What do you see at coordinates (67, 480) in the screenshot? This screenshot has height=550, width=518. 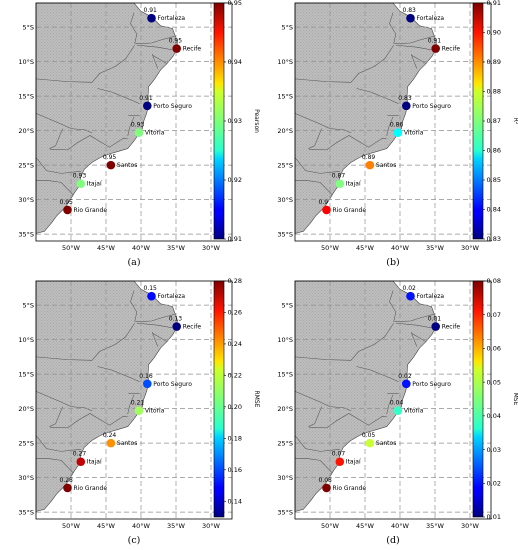 I see `station-value-label: 0.28` at bounding box center [67, 480].